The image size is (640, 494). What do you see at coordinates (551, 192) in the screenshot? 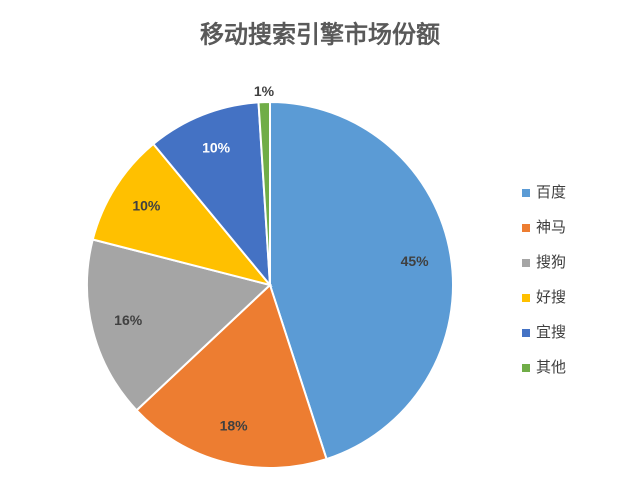
I see `legend-label: 百度` at bounding box center [551, 192].